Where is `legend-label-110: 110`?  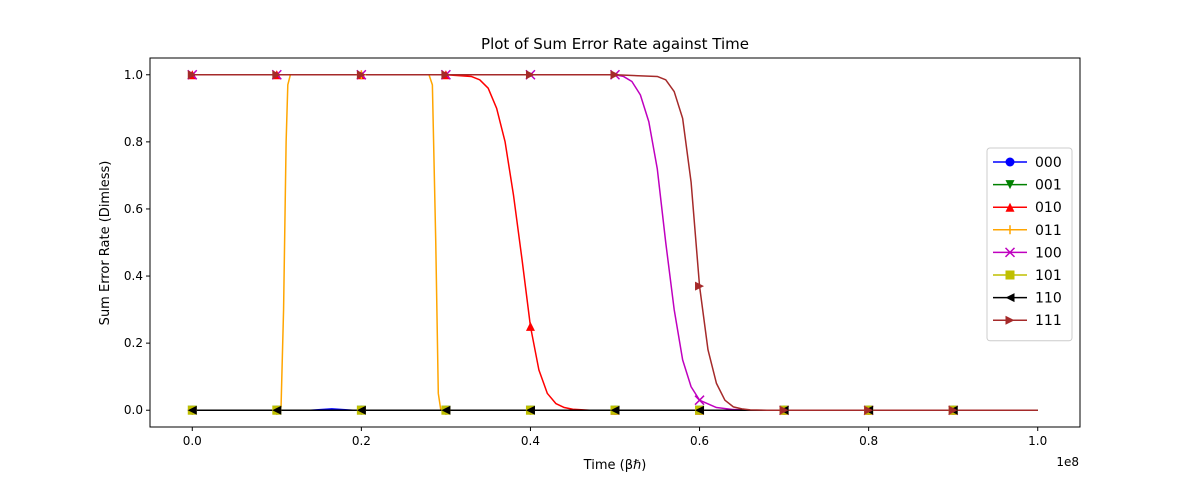 legend-label-110: 110 is located at coordinates (1048, 299).